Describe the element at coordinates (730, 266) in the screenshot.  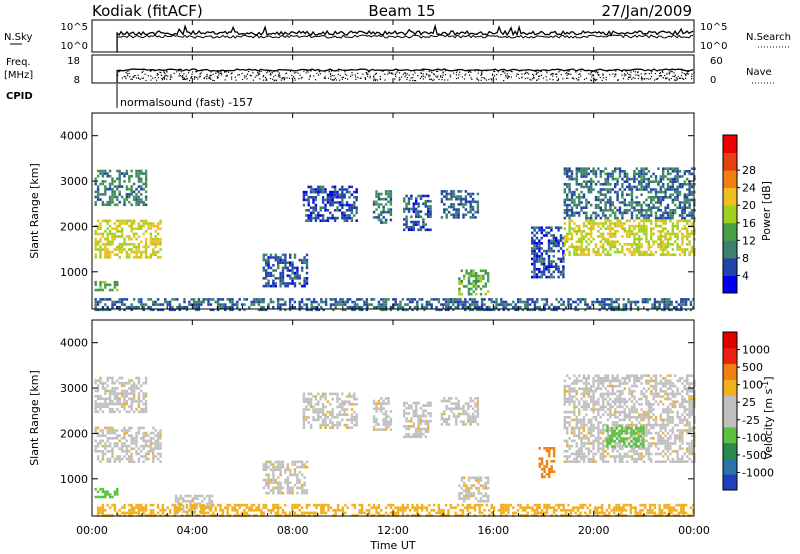
I see `power-colorbar-swatch` at that location.